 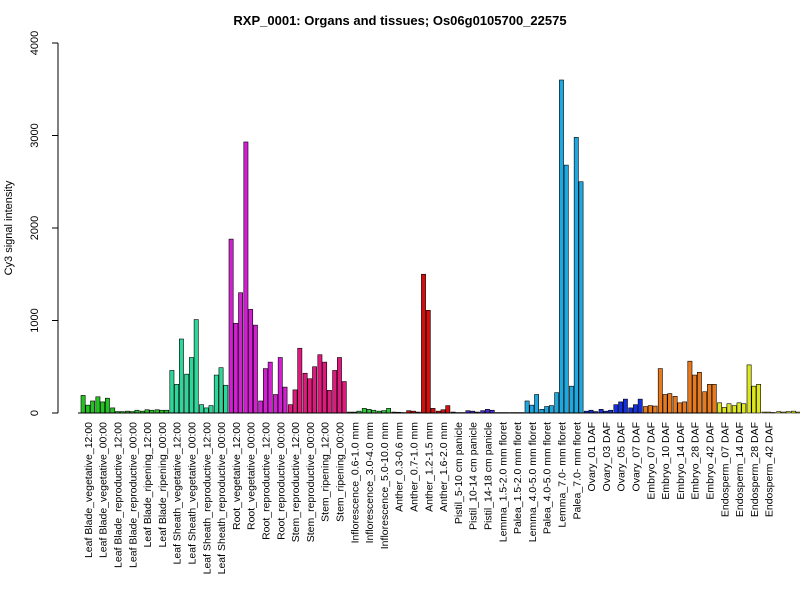 What do you see at coordinates (192, 493) in the screenshot?
I see `category-label: Leaf Sheath_vegetative_00:00` at bounding box center [192, 493].